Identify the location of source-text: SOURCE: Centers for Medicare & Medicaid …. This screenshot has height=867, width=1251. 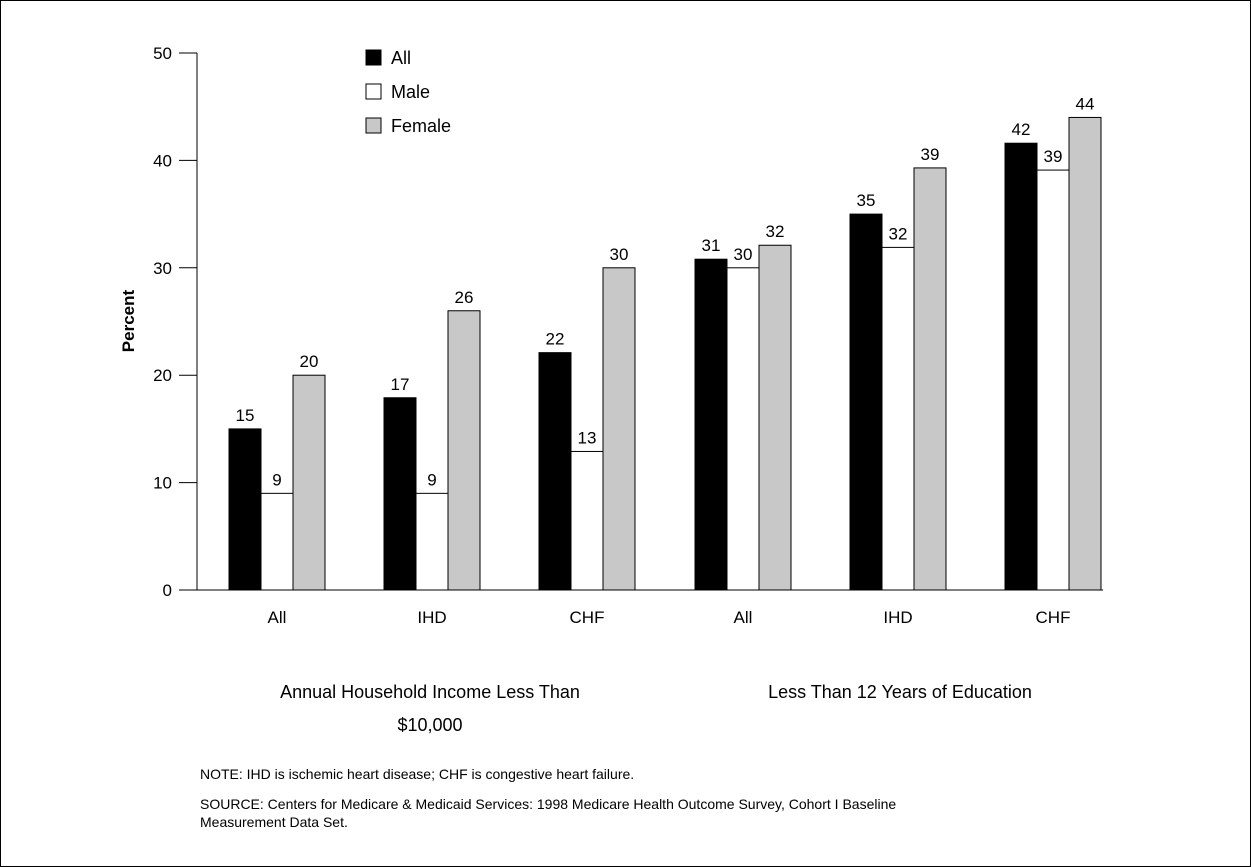
(548, 813).